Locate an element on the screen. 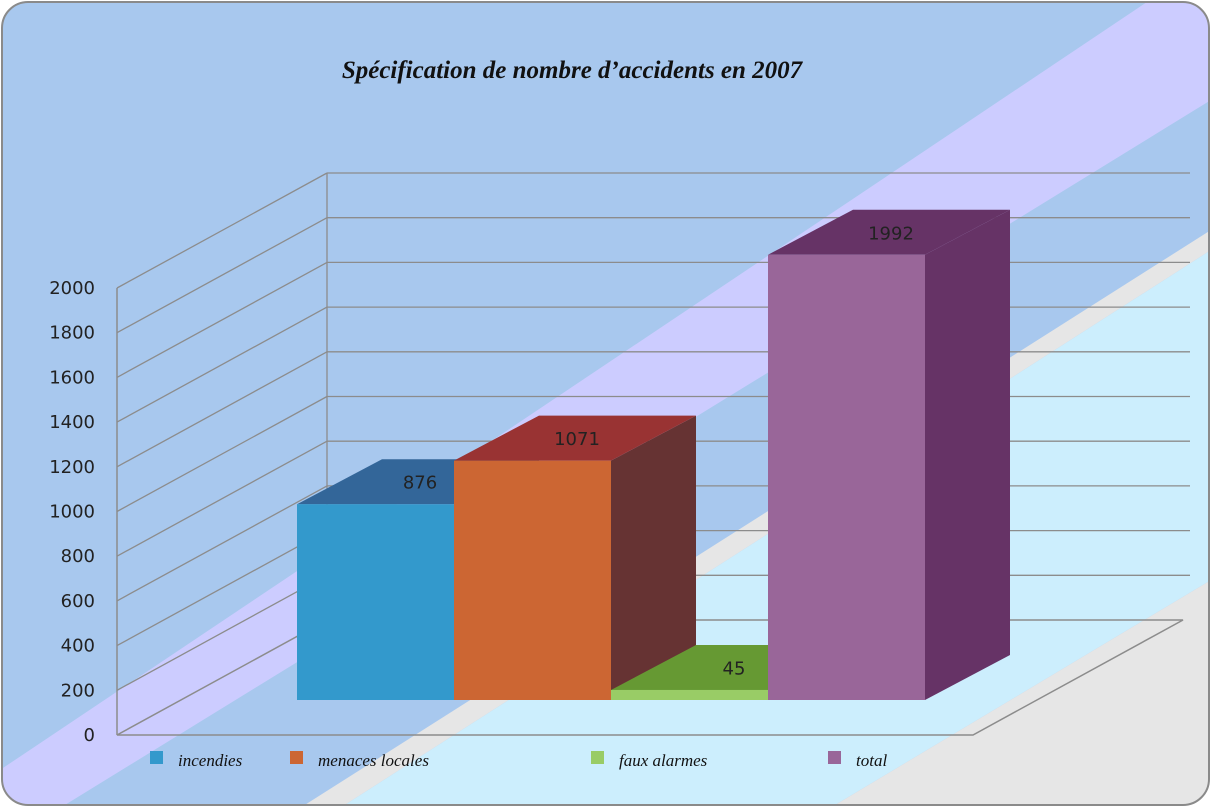 The height and width of the screenshot is (808, 1211). legend-label-3: total is located at coordinates (871, 760).